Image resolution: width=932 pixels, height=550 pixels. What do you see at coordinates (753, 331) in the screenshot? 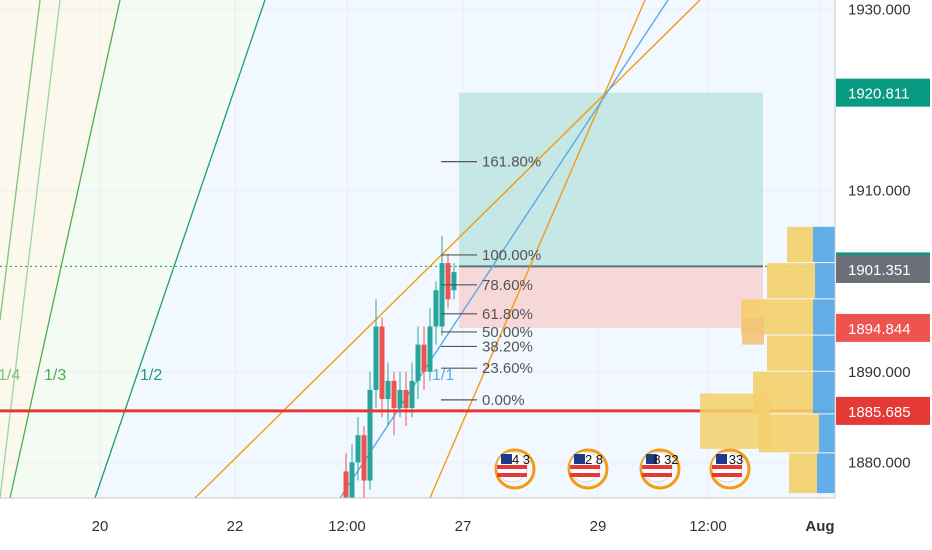
I see `volume-bar-highlight` at bounding box center [753, 331].